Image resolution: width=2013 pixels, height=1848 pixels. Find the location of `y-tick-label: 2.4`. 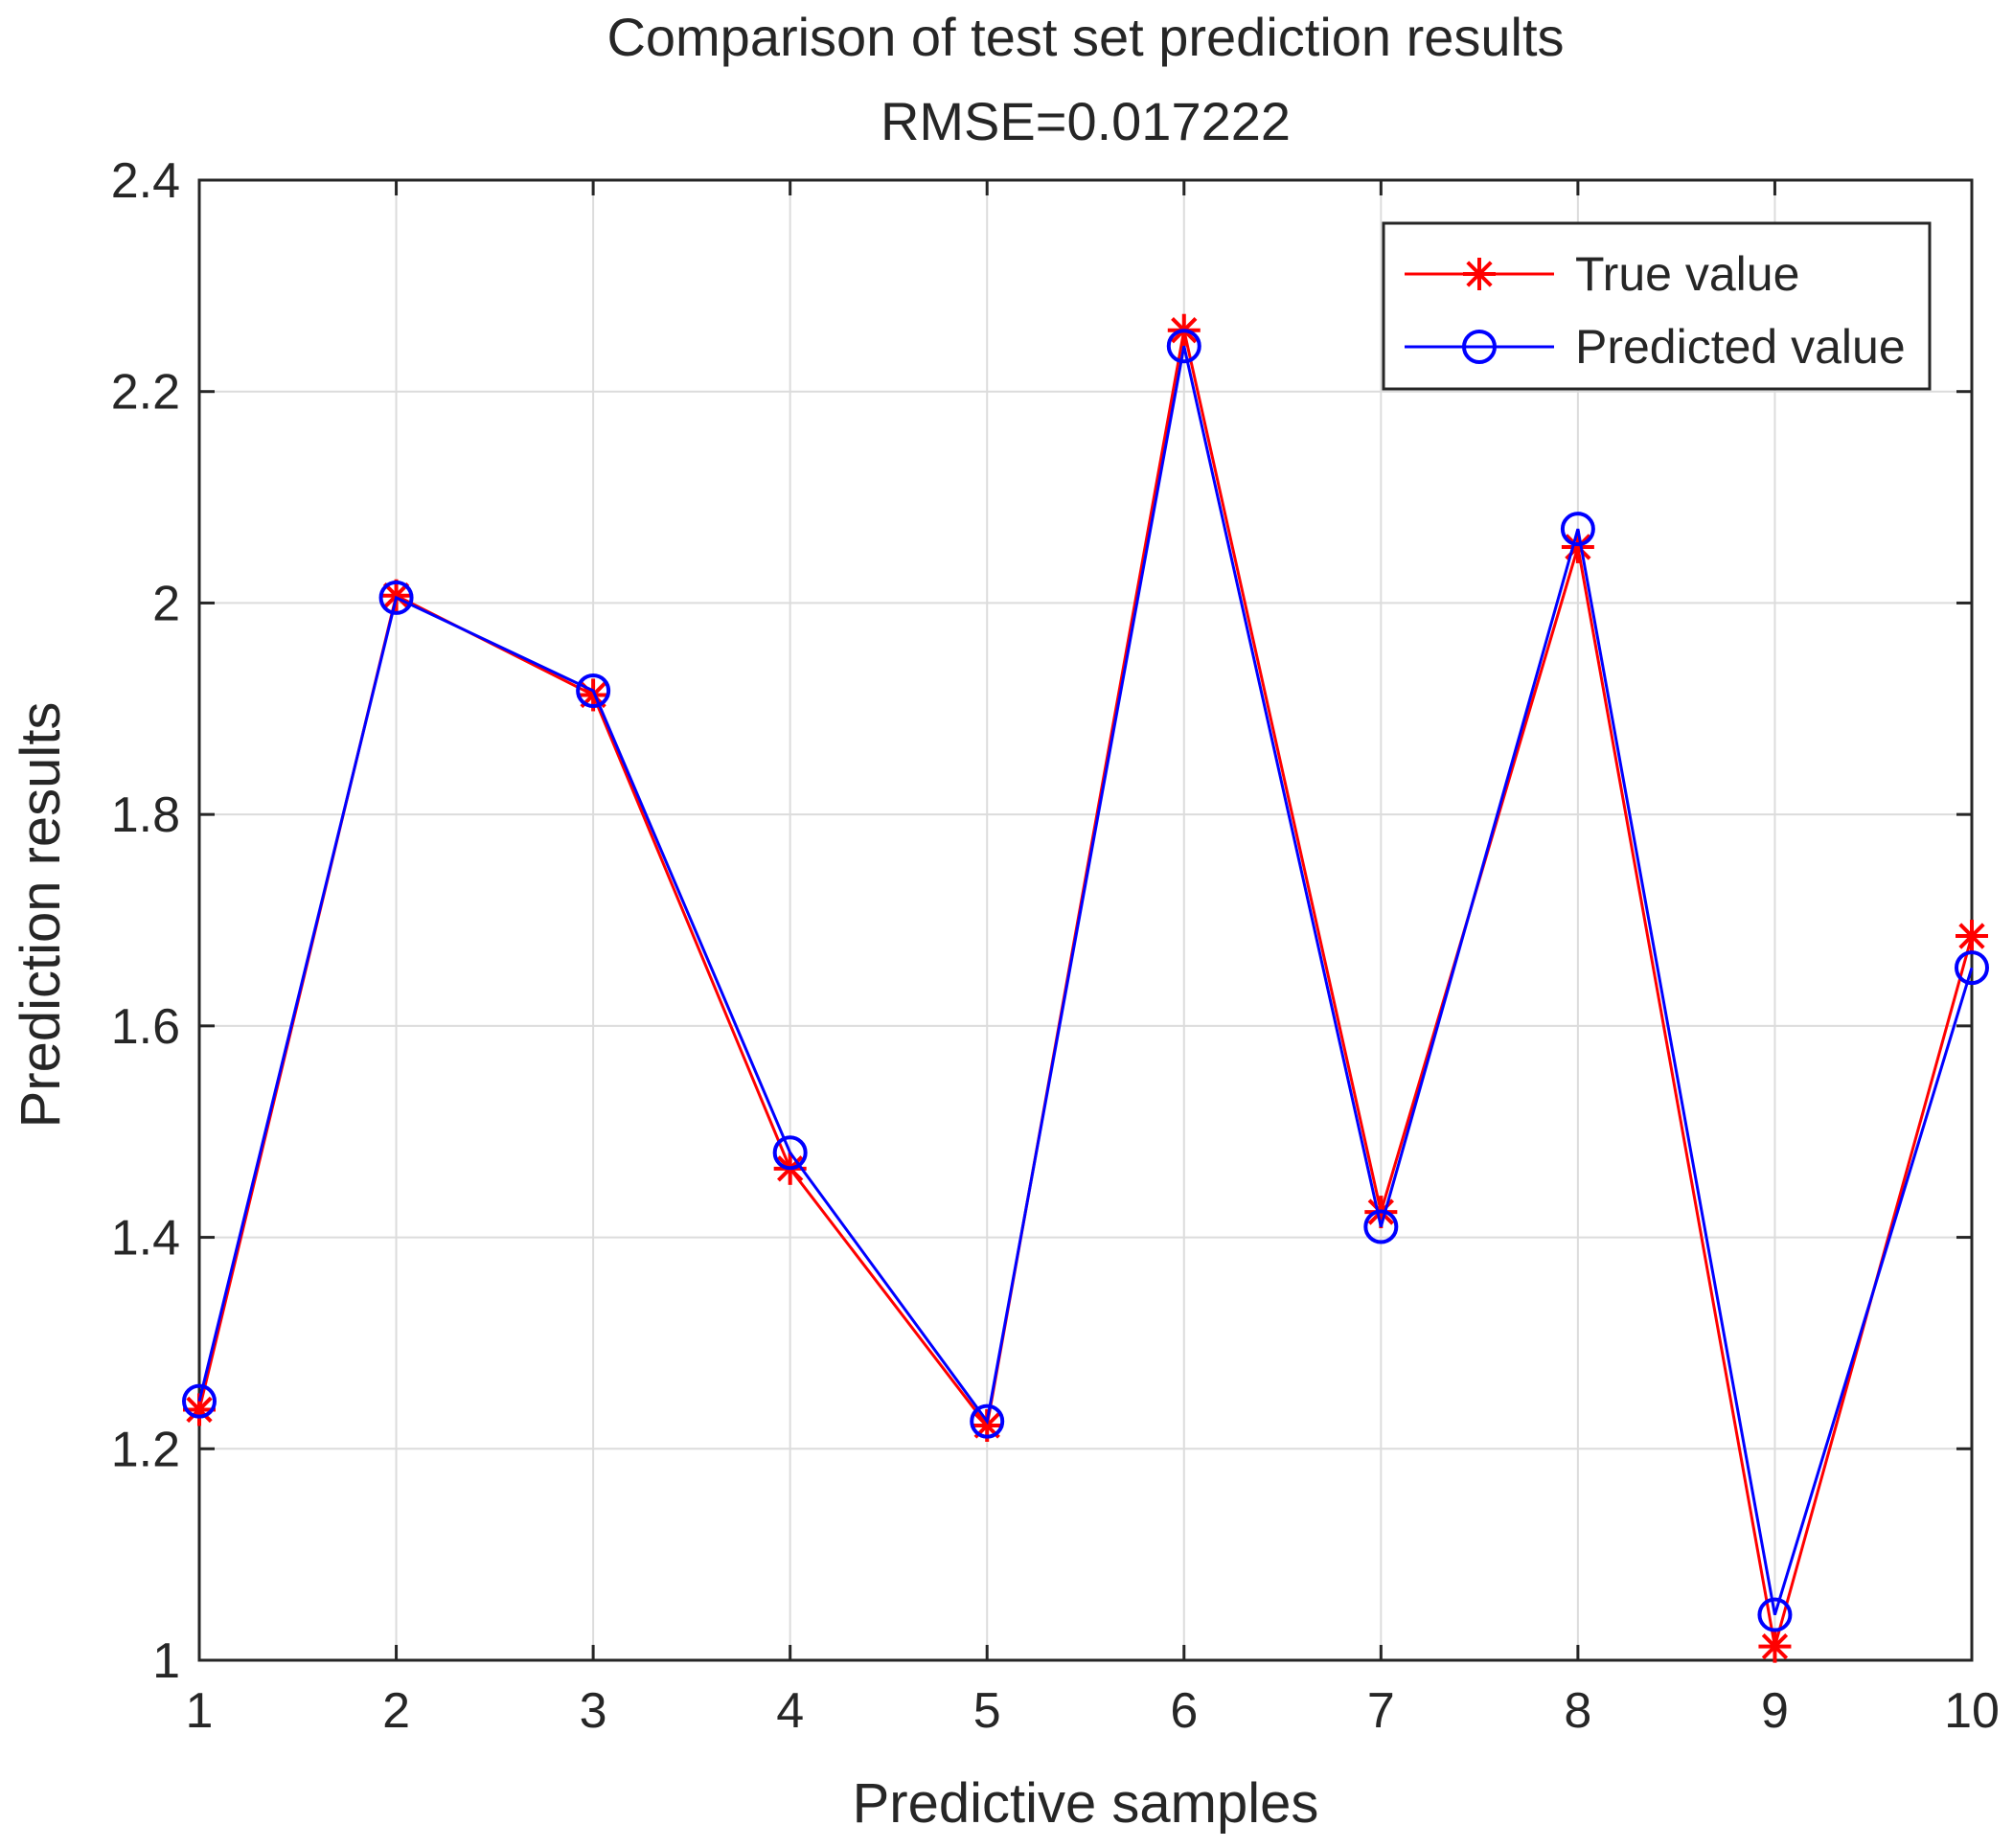

y-tick-label: 2.4 is located at coordinates (145, 181).